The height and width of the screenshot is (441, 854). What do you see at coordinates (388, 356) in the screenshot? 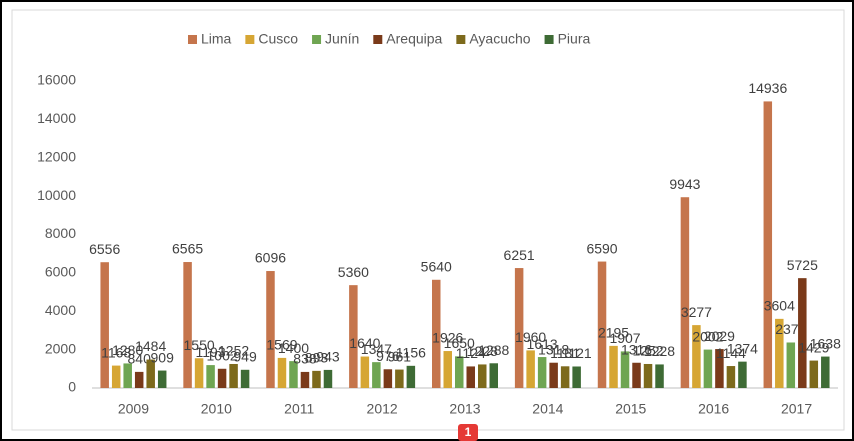
I see `data-label: 976` at bounding box center [388, 356].